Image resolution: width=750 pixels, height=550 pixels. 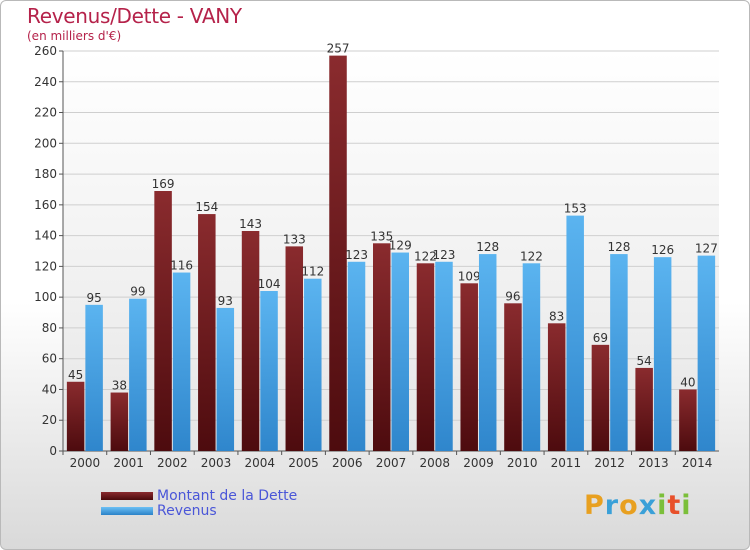 I want to click on data-label-debt: 69, so click(x=600, y=338).